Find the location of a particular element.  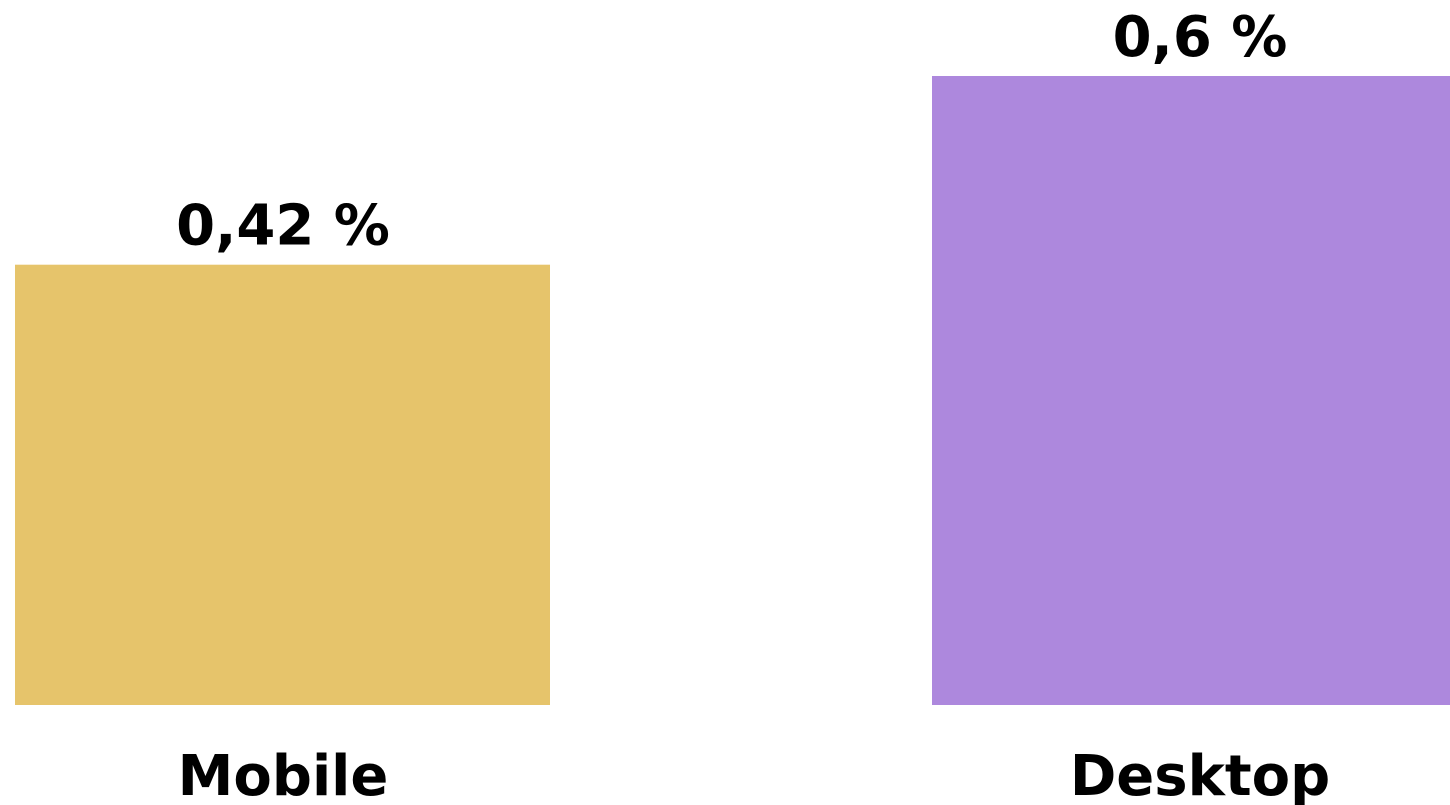

category-label-desktop: Desktop is located at coordinates (1200, 774).